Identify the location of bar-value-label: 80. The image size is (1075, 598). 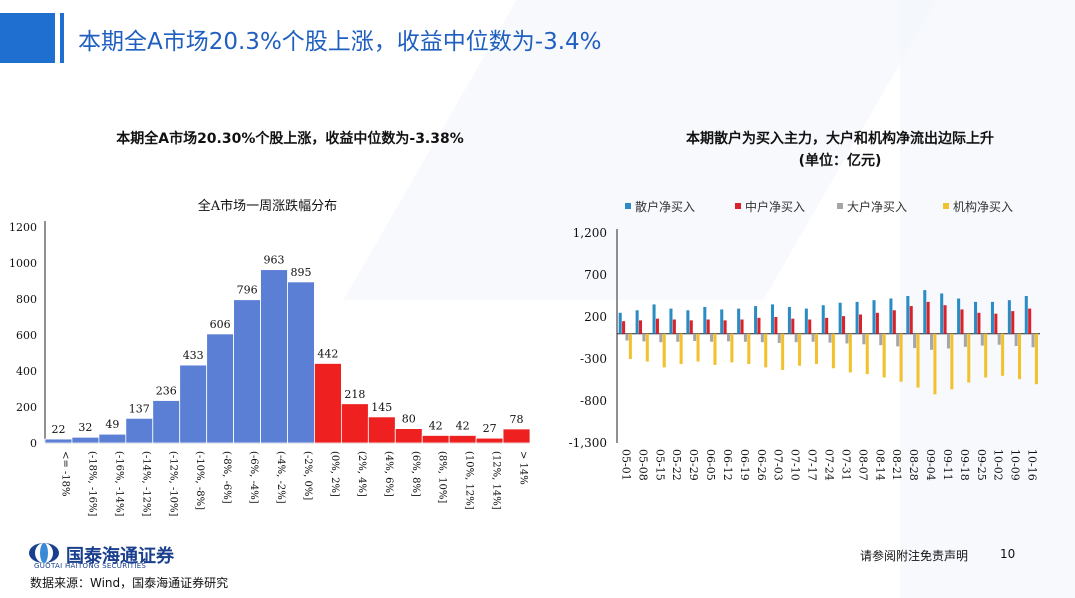
(409, 419).